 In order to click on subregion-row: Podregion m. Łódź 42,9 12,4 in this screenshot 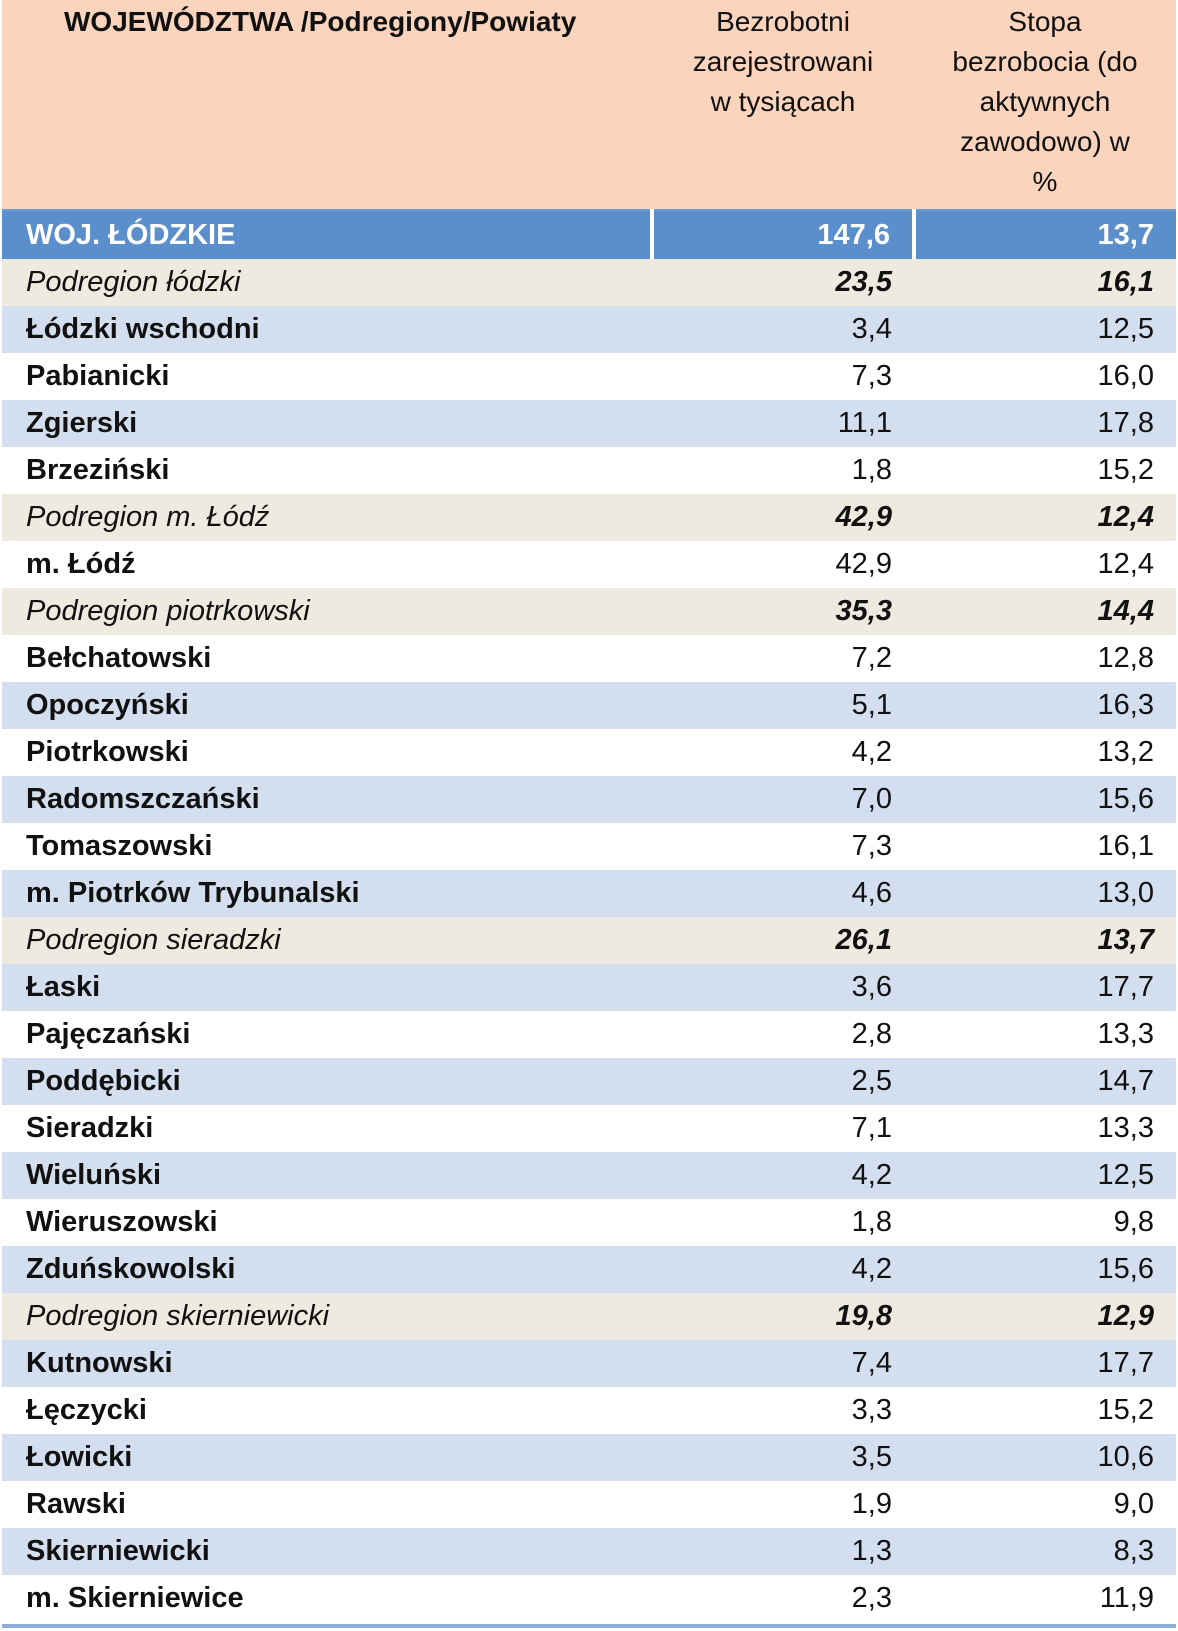, I will do `click(589, 517)`.